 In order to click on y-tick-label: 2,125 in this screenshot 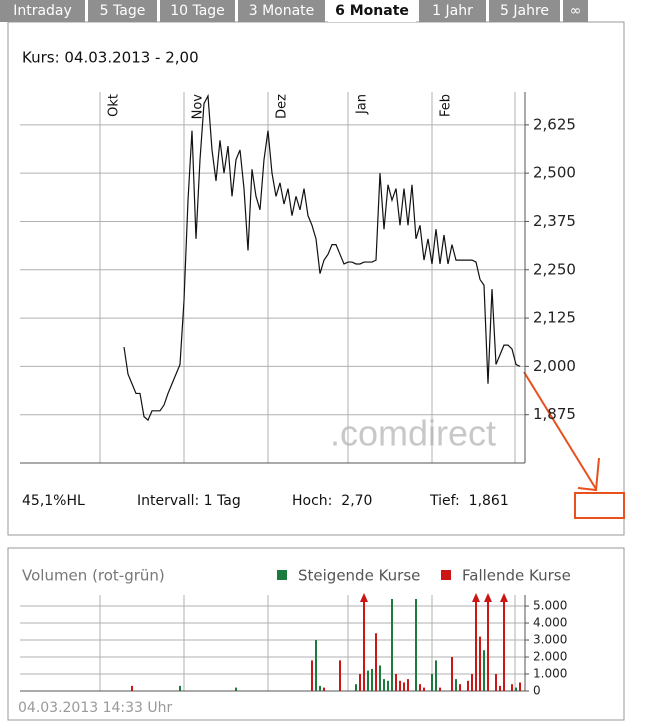, I will do `click(554, 318)`.